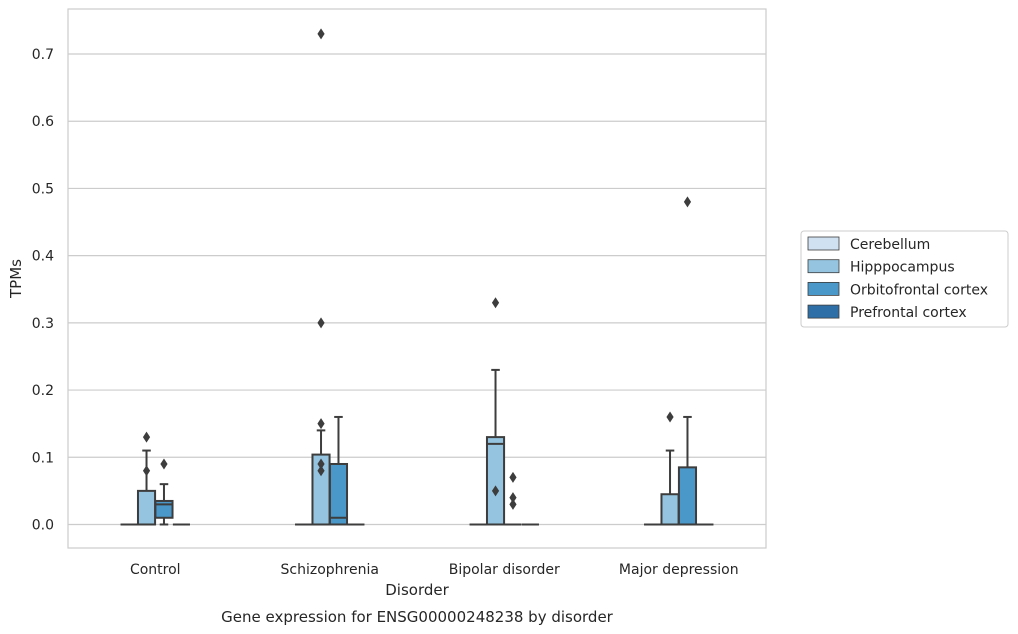 The width and height of the screenshot is (1018, 634). Describe the element at coordinates (43, 324) in the screenshot. I see `y-tick-label: 0.3` at that location.